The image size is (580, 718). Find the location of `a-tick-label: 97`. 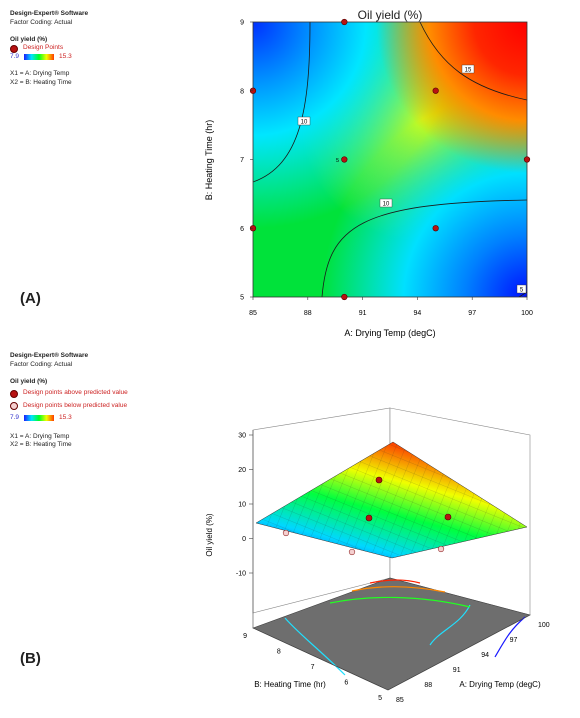

a-tick-label: 97 is located at coordinates (514, 640).